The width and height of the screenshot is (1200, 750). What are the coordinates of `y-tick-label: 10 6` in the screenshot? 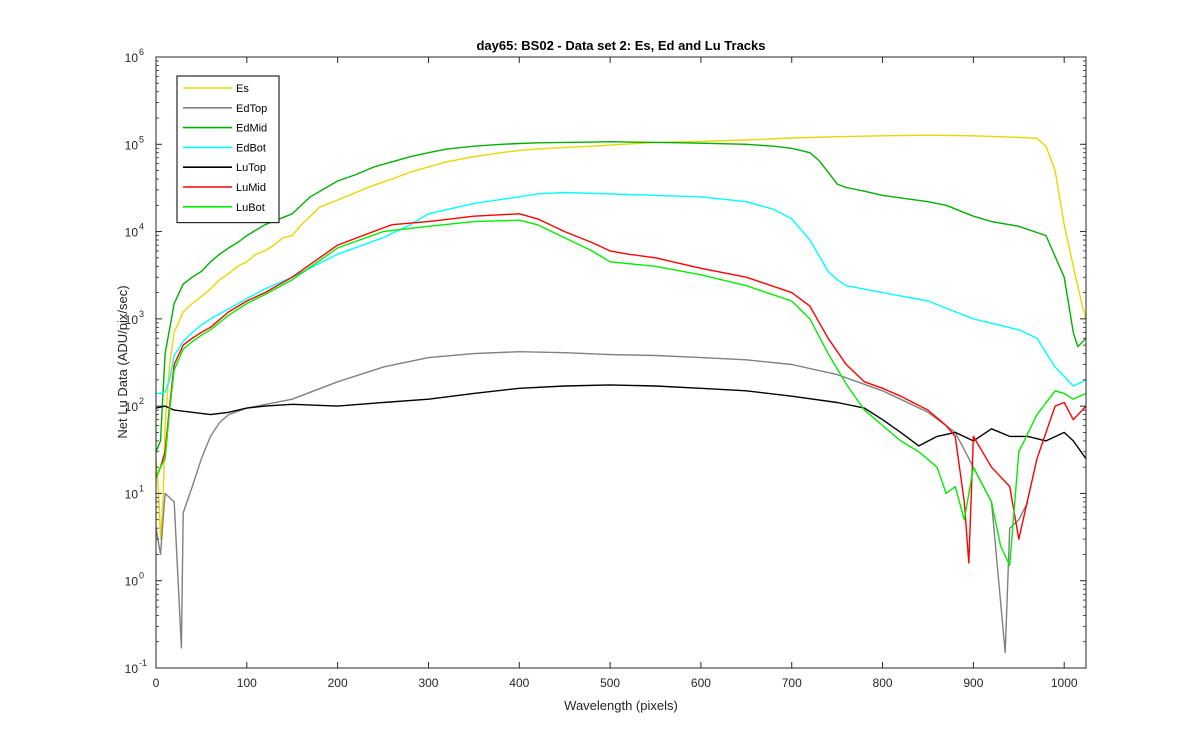 It's located at (134, 56).